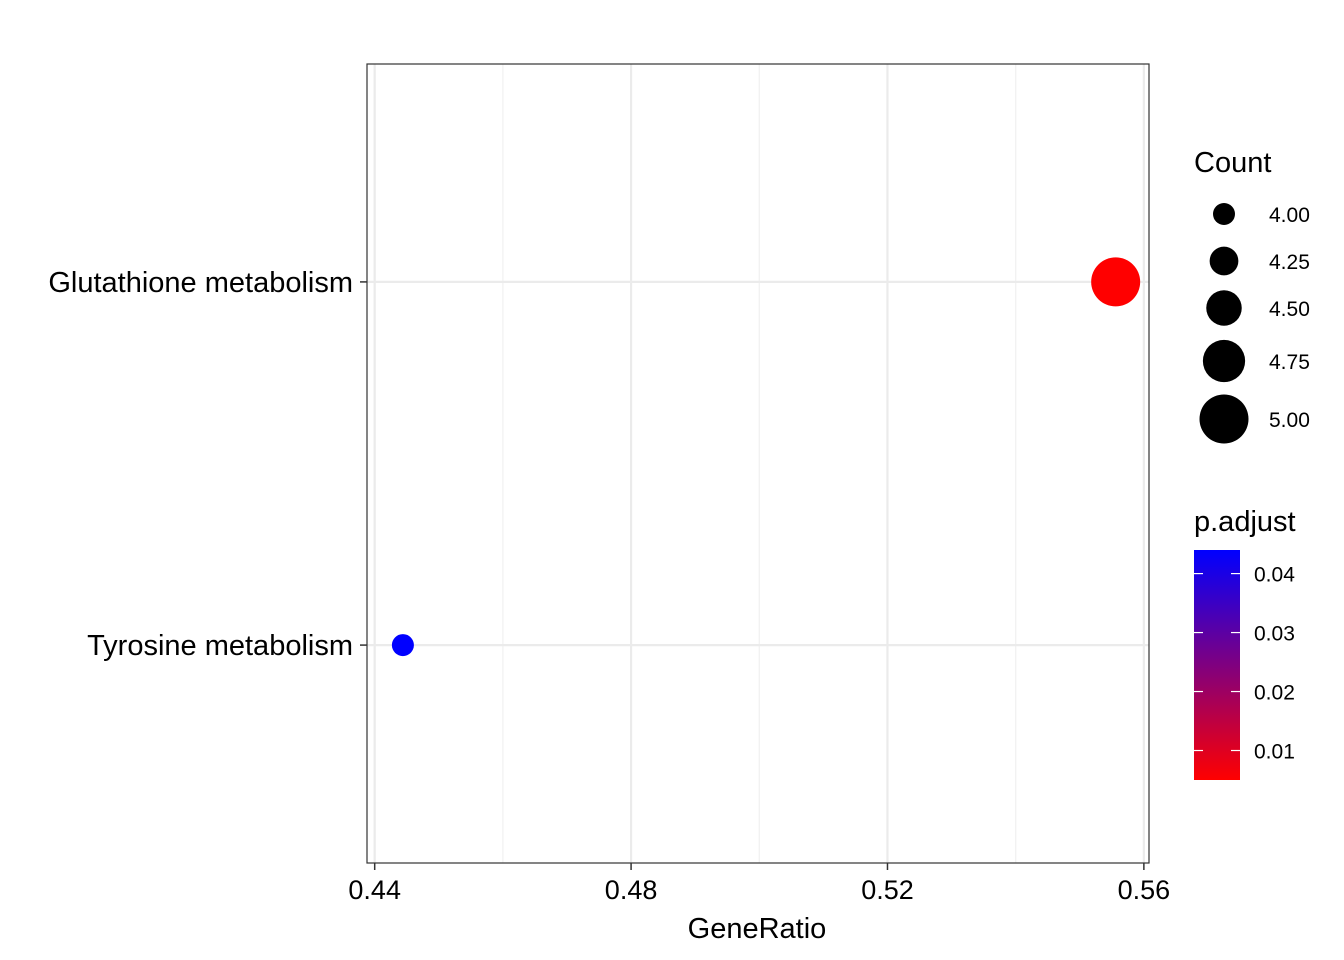 This screenshot has height=960, width=1344. I want to click on padjust-legend-label: 0.01, so click(1274, 752).